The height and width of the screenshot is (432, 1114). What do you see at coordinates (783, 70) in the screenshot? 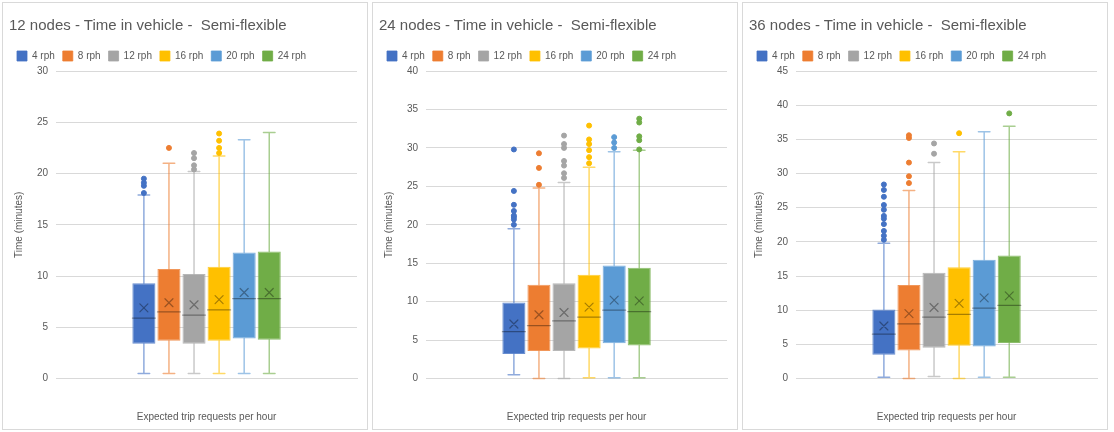
I see `y-tick-label: 45` at bounding box center [783, 70].